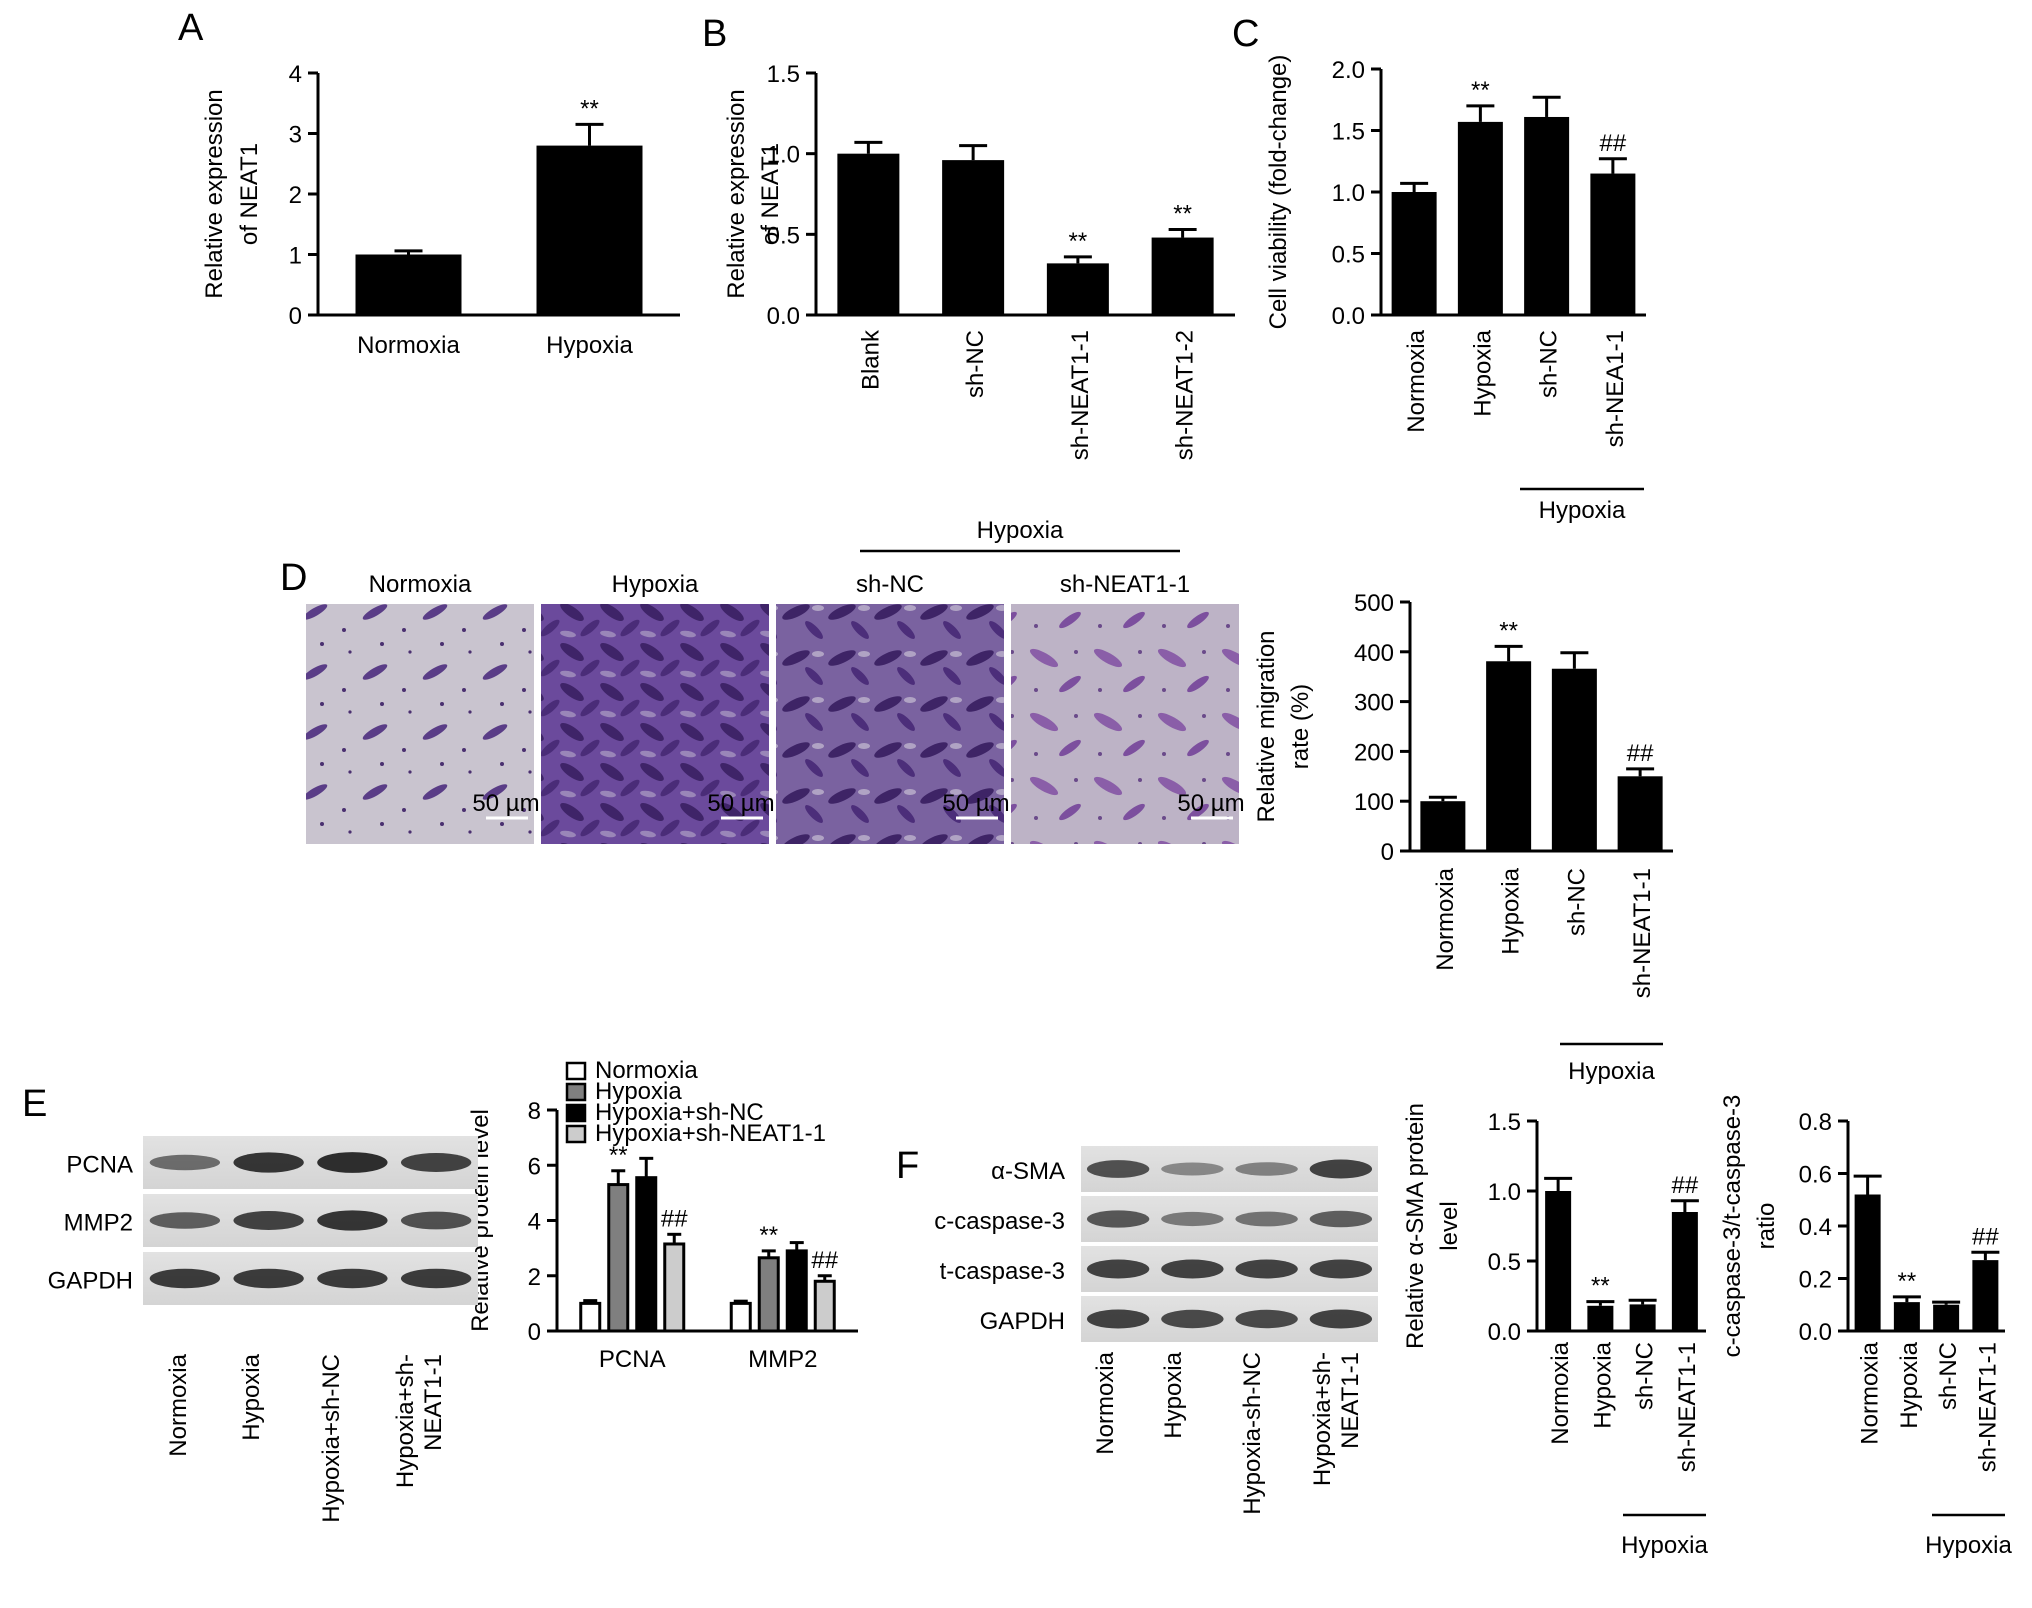  What do you see at coordinates (1245, 34) in the screenshot?
I see `panel-letter-c: C` at bounding box center [1245, 34].